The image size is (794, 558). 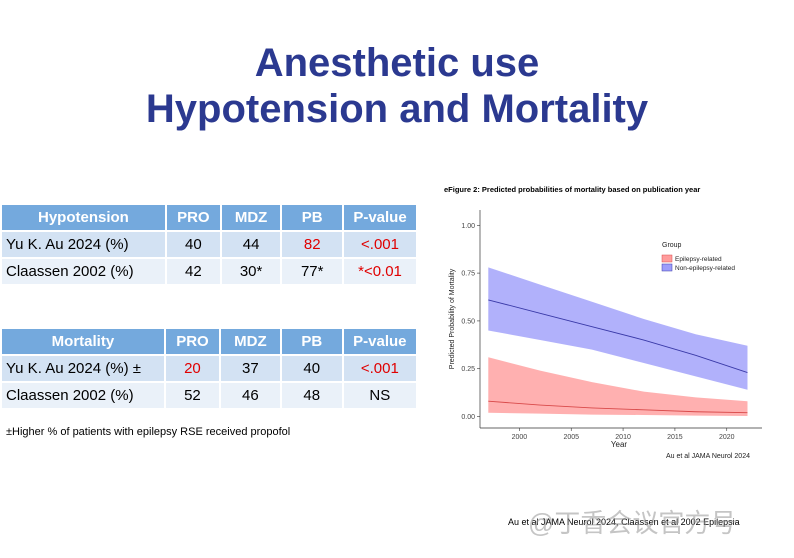 I want to click on table-row: Yu K. Au 2024 (%) ±20 37 40 <.001, so click(x=209, y=368).